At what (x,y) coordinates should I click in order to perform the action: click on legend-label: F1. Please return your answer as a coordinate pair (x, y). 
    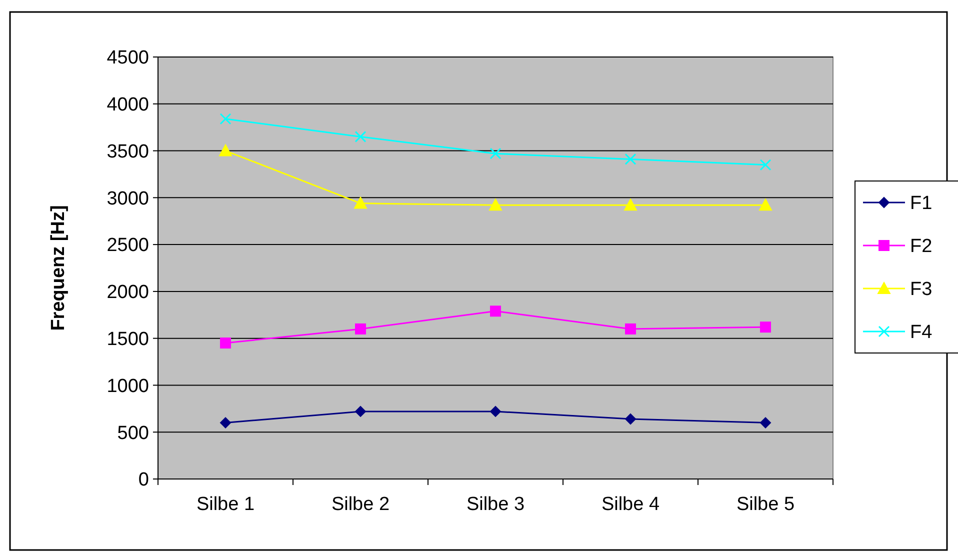
    Looking at the image, I should click on (921, 203).